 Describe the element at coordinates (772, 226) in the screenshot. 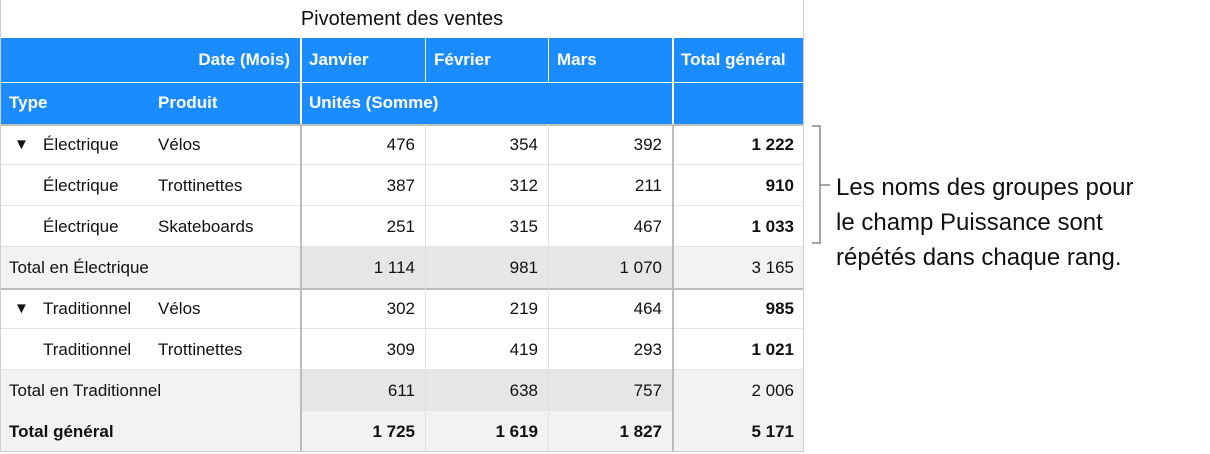

I see `value-cell: 1 033` at that location.